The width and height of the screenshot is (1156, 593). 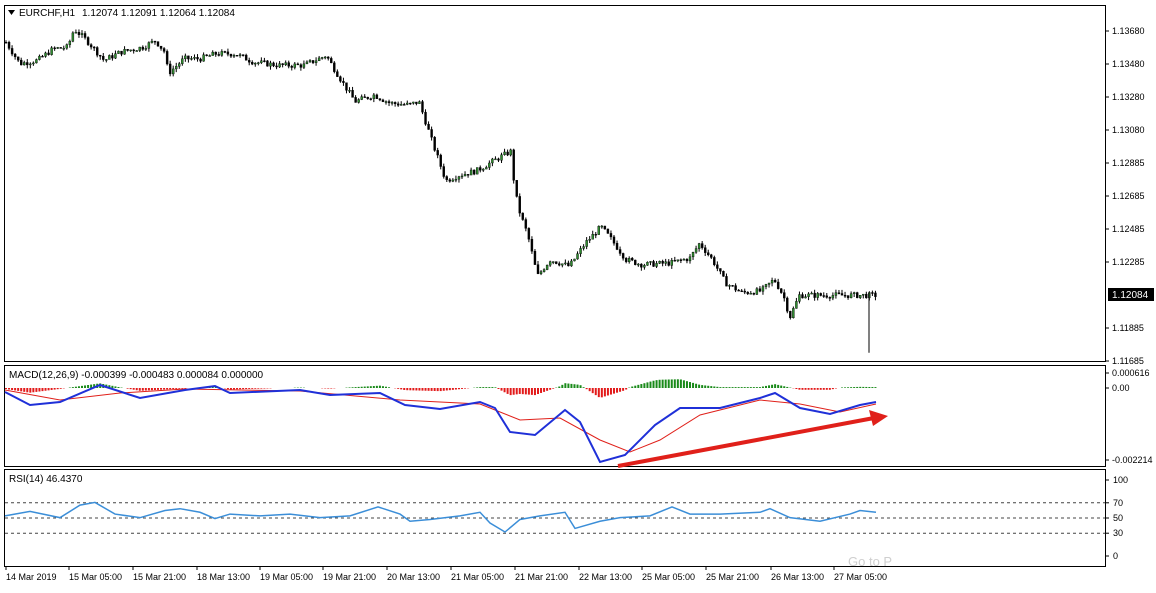 What do you see at coordinates (1128, 31) in the screenshot?
I see `price-tick-label: 1.13680` at bounding box center [1128, 31].